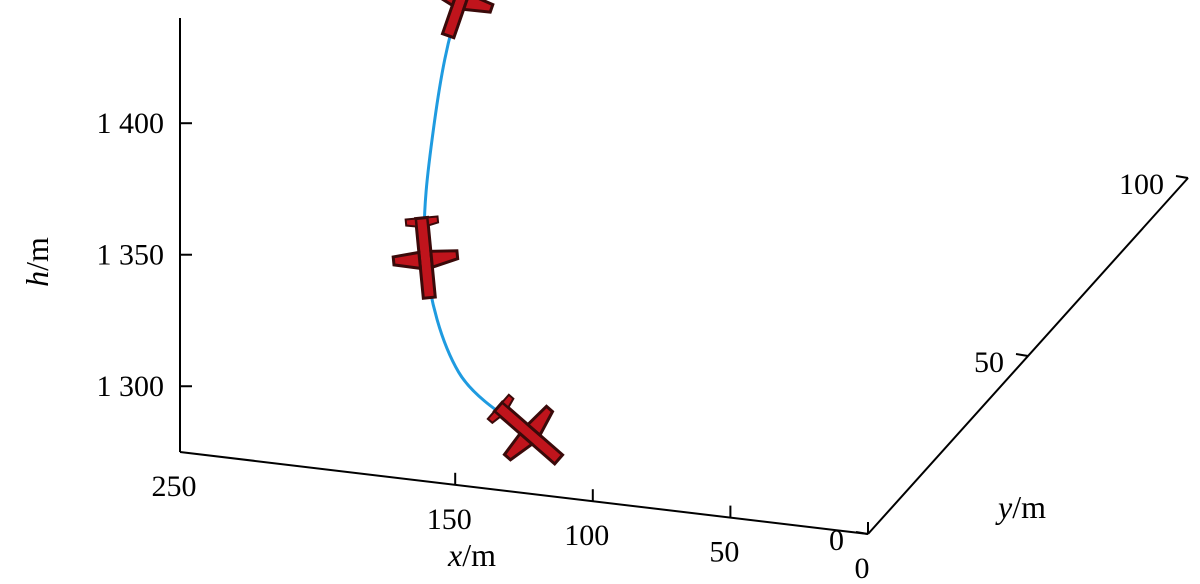 This screenshot has width=1200, height=584. I want to click on h-tick-label: 1 400, so click(131, 123).